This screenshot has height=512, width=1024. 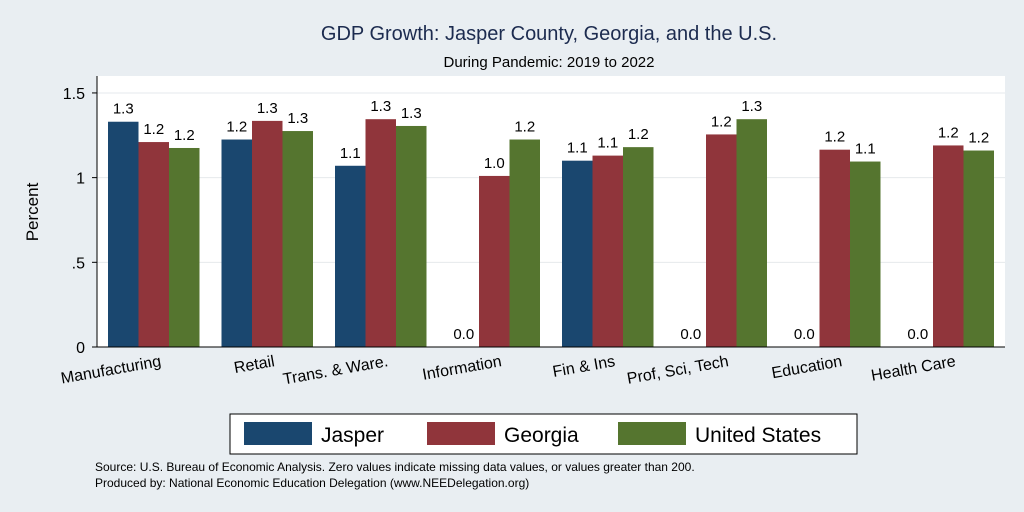 What do you see at coordinates (494, 163) in the screenshot?
I see `bar-value-label: 1.0` at bounding box center [494, 163].